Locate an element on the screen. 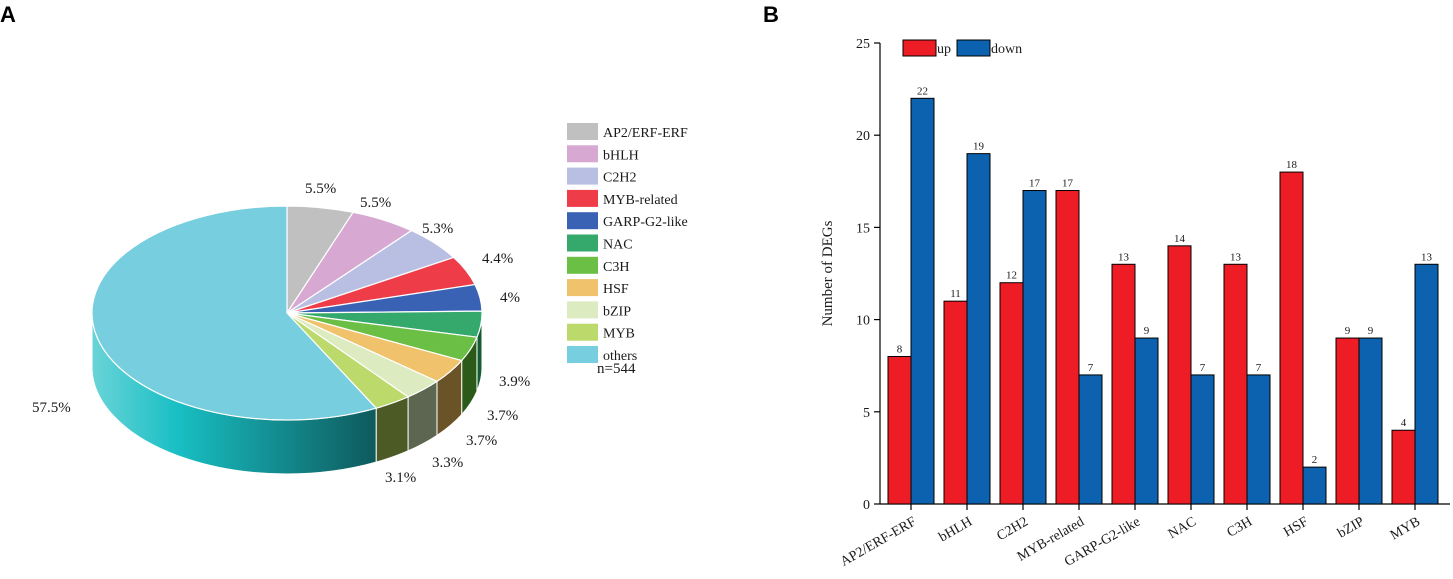 This screenshot has width=1453, height=579. legend-item-bzip: bZIP is located at coordinates (599, 310).